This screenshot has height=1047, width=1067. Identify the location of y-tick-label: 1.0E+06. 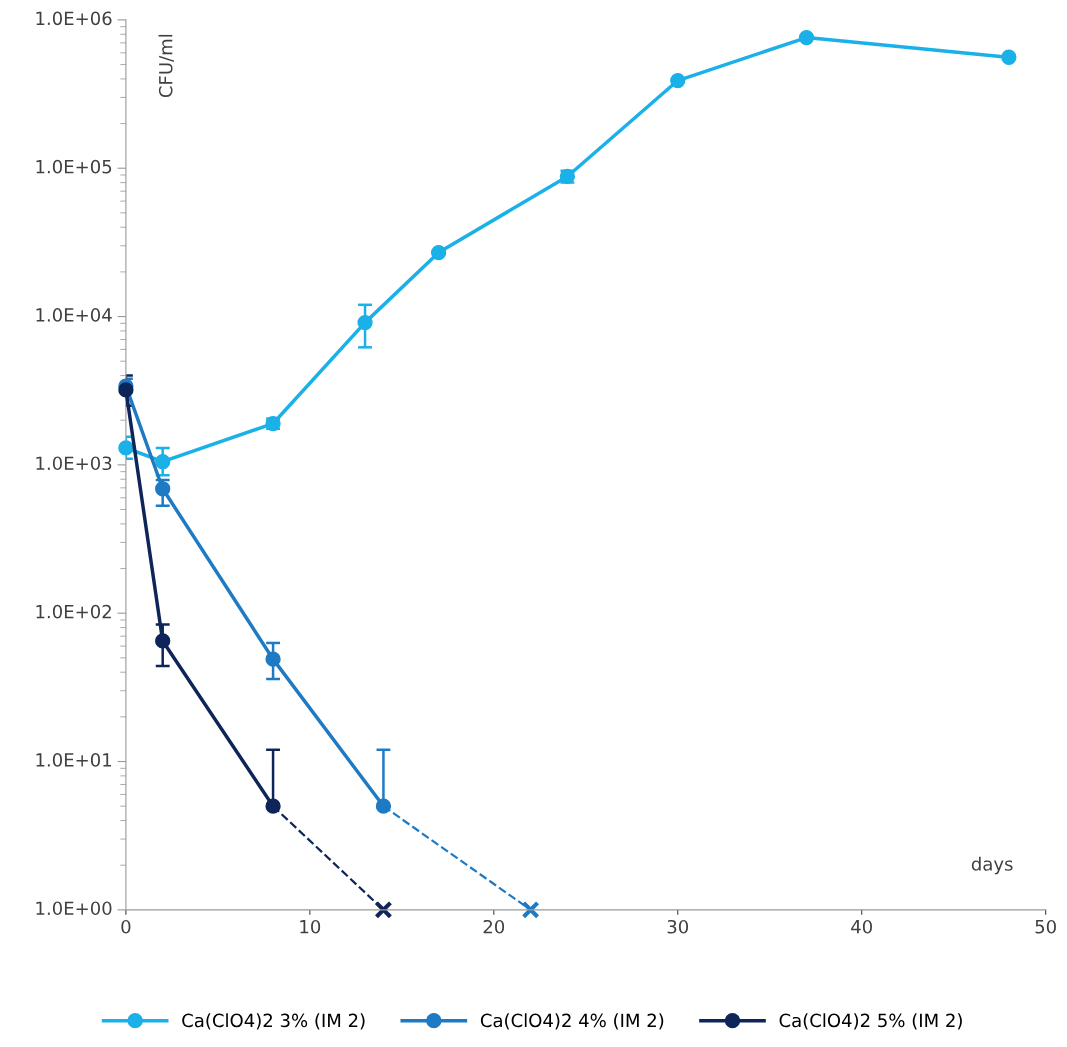
(74, 18).